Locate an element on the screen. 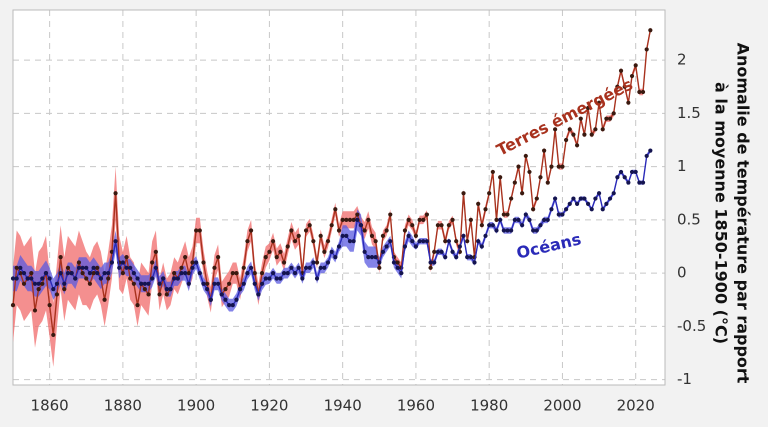 The width and height of the screenshot is (768, 427). y-tick-label: -0.5 is located at coordinates (691, 326).